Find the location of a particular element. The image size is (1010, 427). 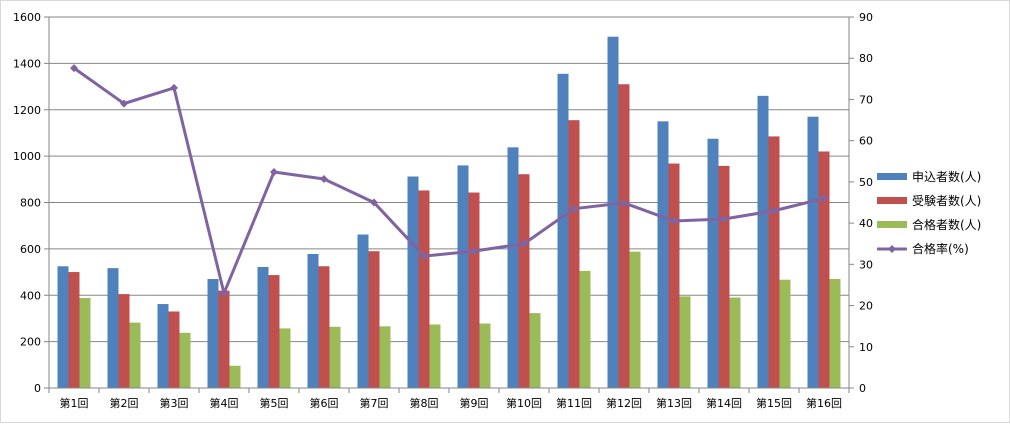

x-axis-tick-label: 第1回 is located at coordinates (74, 403).